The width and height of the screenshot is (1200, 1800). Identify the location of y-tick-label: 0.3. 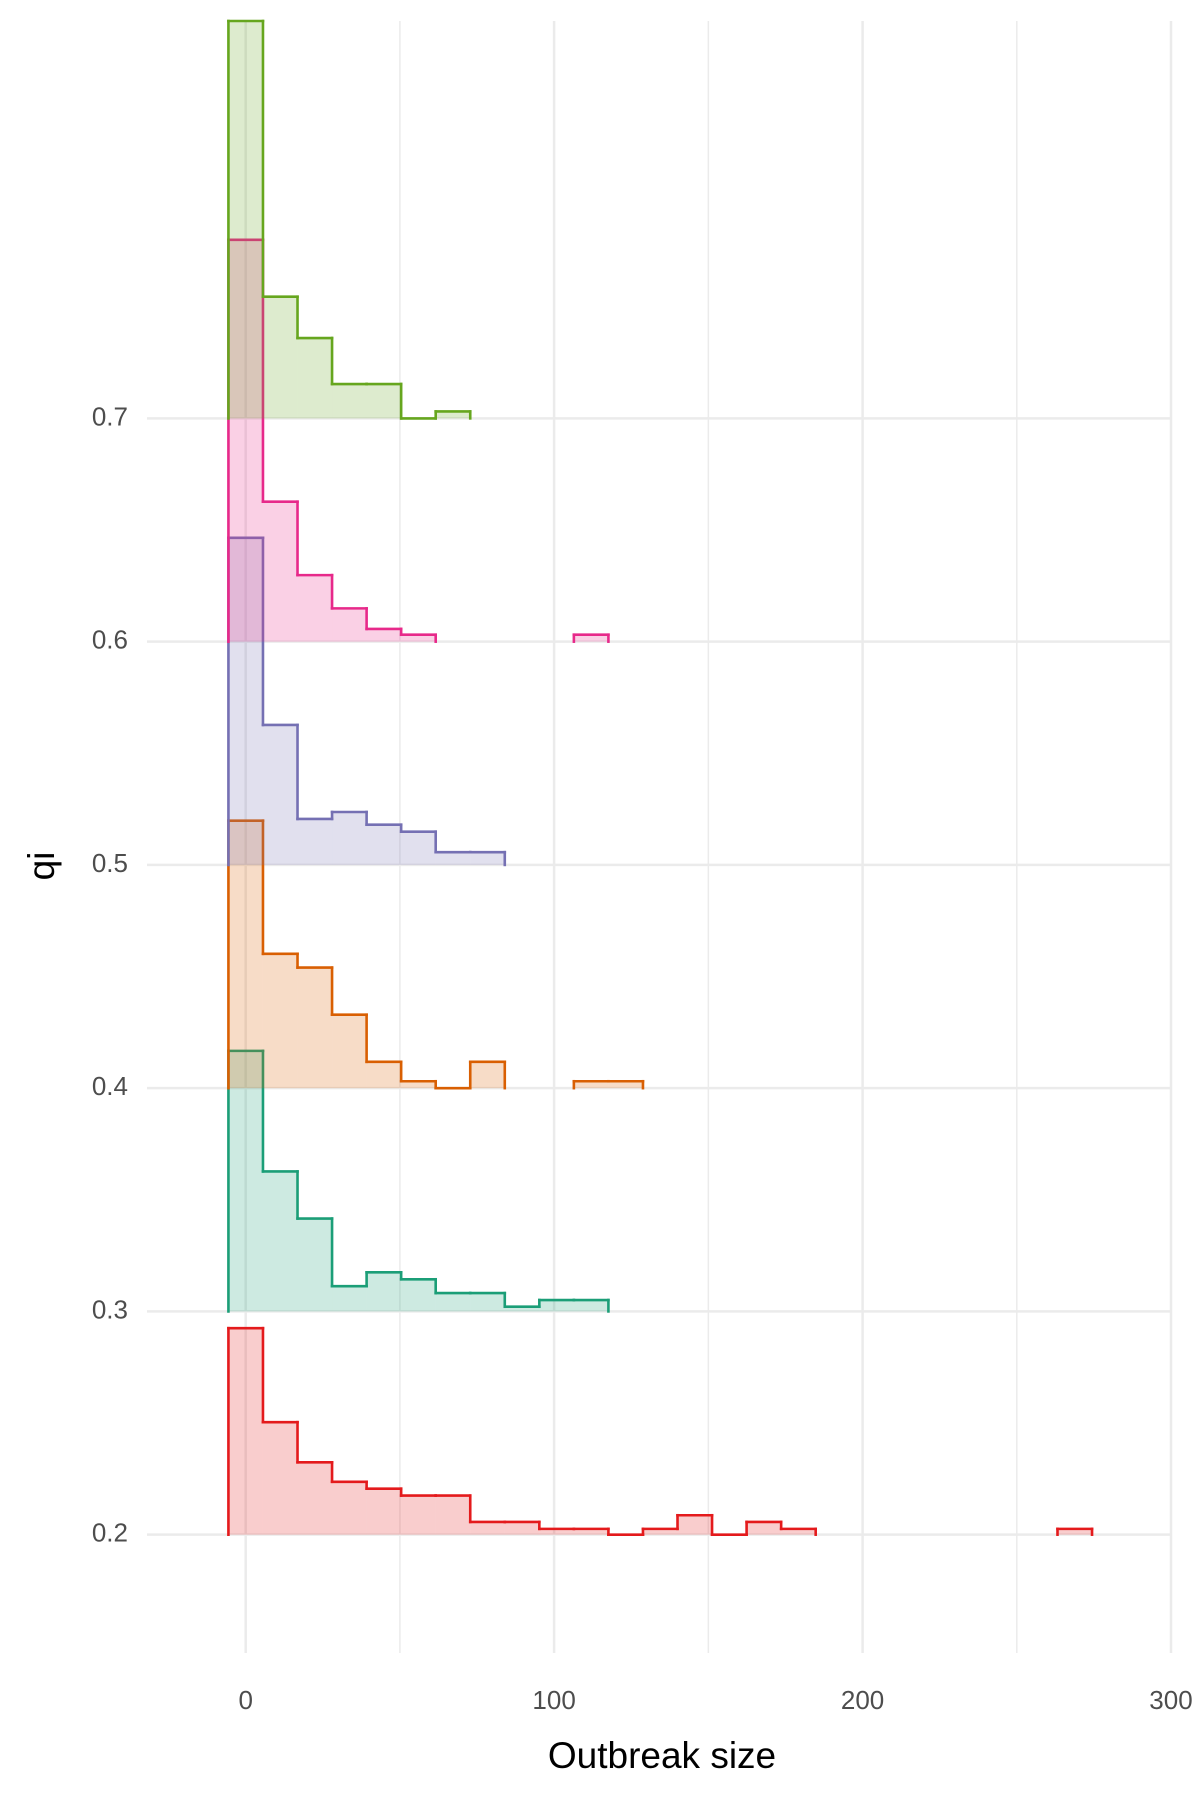
(110, 1309).